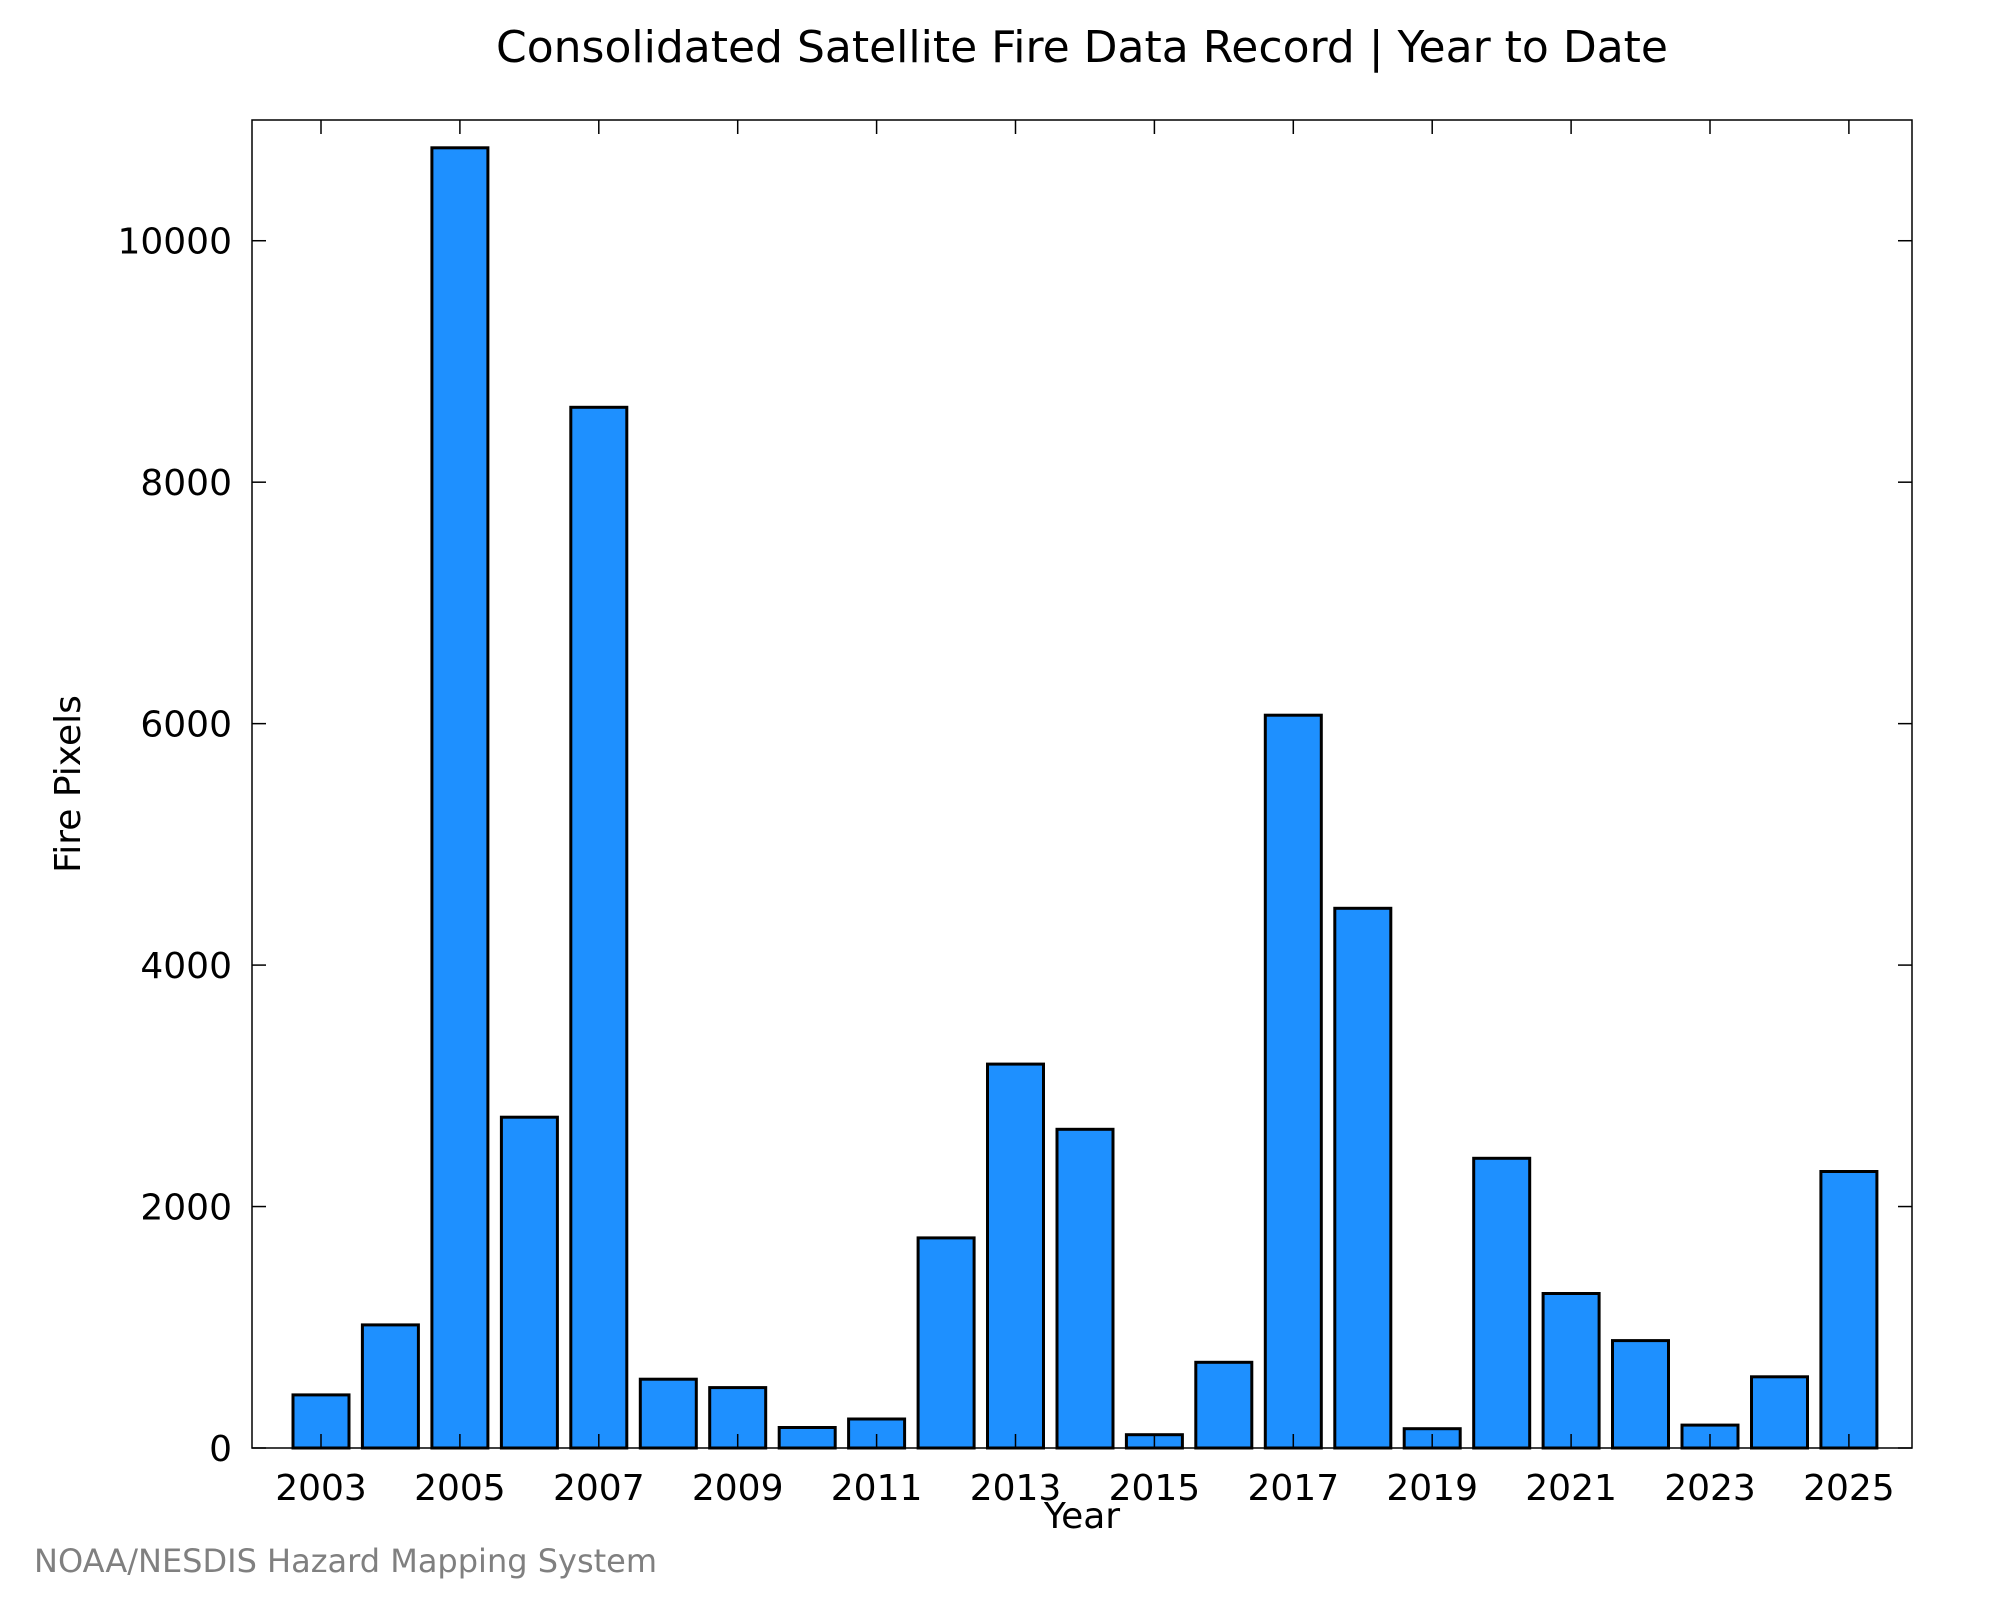 The image size is (2000, 1600). Describe the element at coordinates (877, 1488) in the screenshot. I see `x-tick-label: 2011` at that location.